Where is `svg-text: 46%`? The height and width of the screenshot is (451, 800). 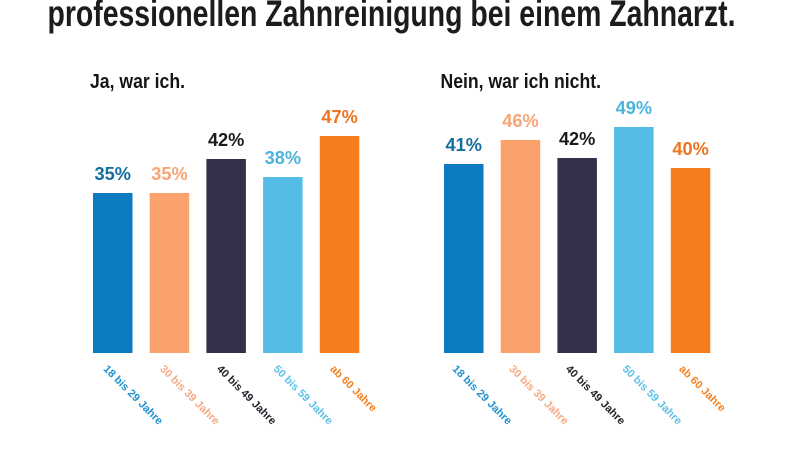
svg-text: 46% is located at coordinates (520, 121).